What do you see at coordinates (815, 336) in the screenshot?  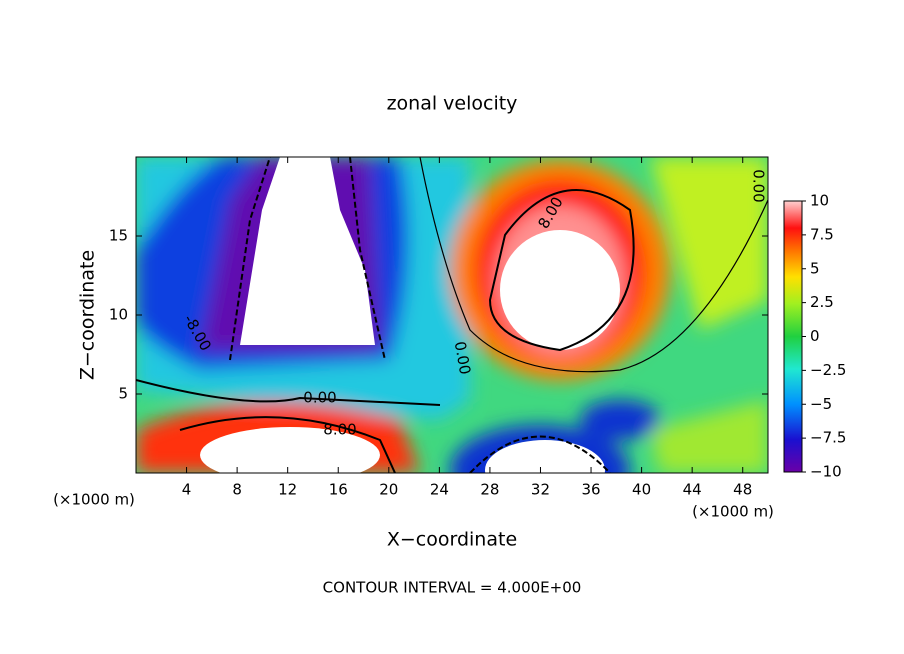 I see `colorbar-tick-label: 0` at bounding box center [815, 336].